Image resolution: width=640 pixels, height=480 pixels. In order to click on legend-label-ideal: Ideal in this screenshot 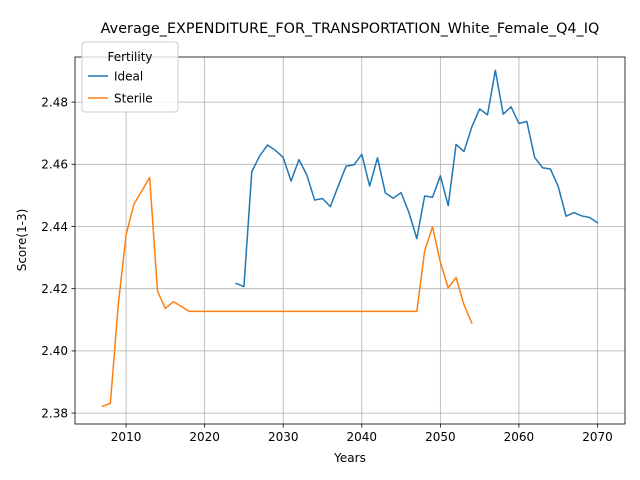, I will do `click(128, 77)`.